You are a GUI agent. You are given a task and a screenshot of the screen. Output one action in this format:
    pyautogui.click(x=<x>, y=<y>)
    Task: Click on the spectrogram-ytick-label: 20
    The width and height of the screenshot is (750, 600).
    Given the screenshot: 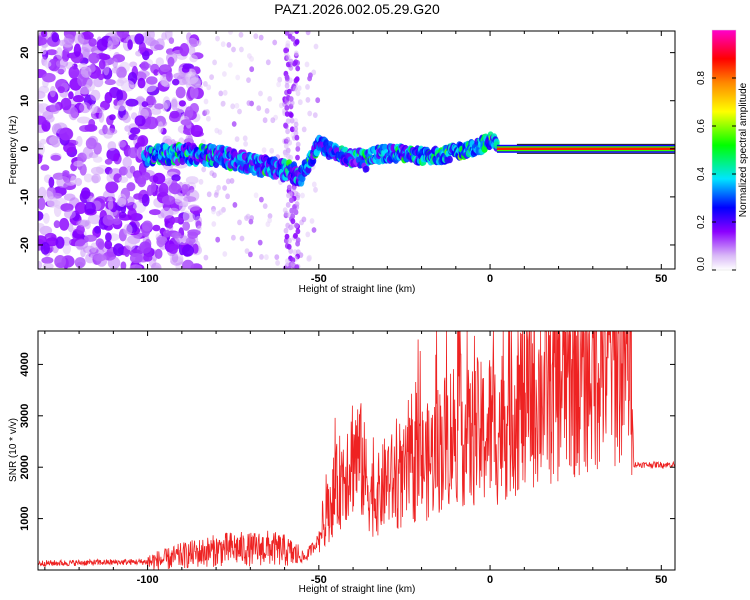 What is the action you would take?
    pyautogui.click(x=25, y=53)
    